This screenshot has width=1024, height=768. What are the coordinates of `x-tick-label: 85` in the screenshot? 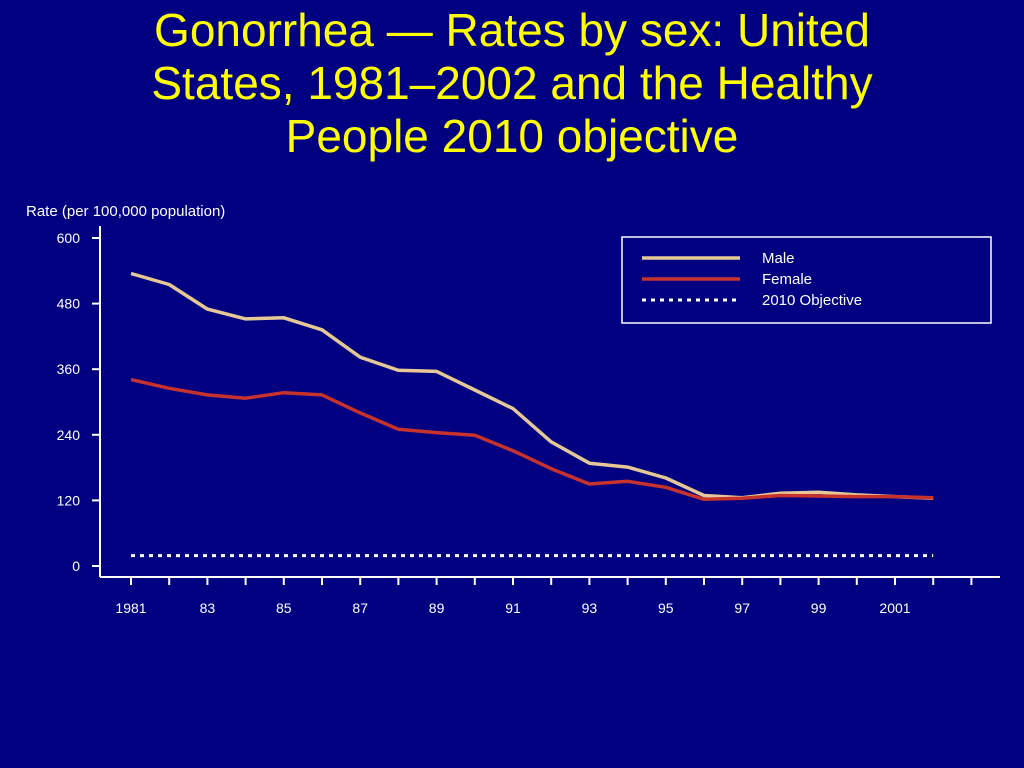 It's located at (284, 608).